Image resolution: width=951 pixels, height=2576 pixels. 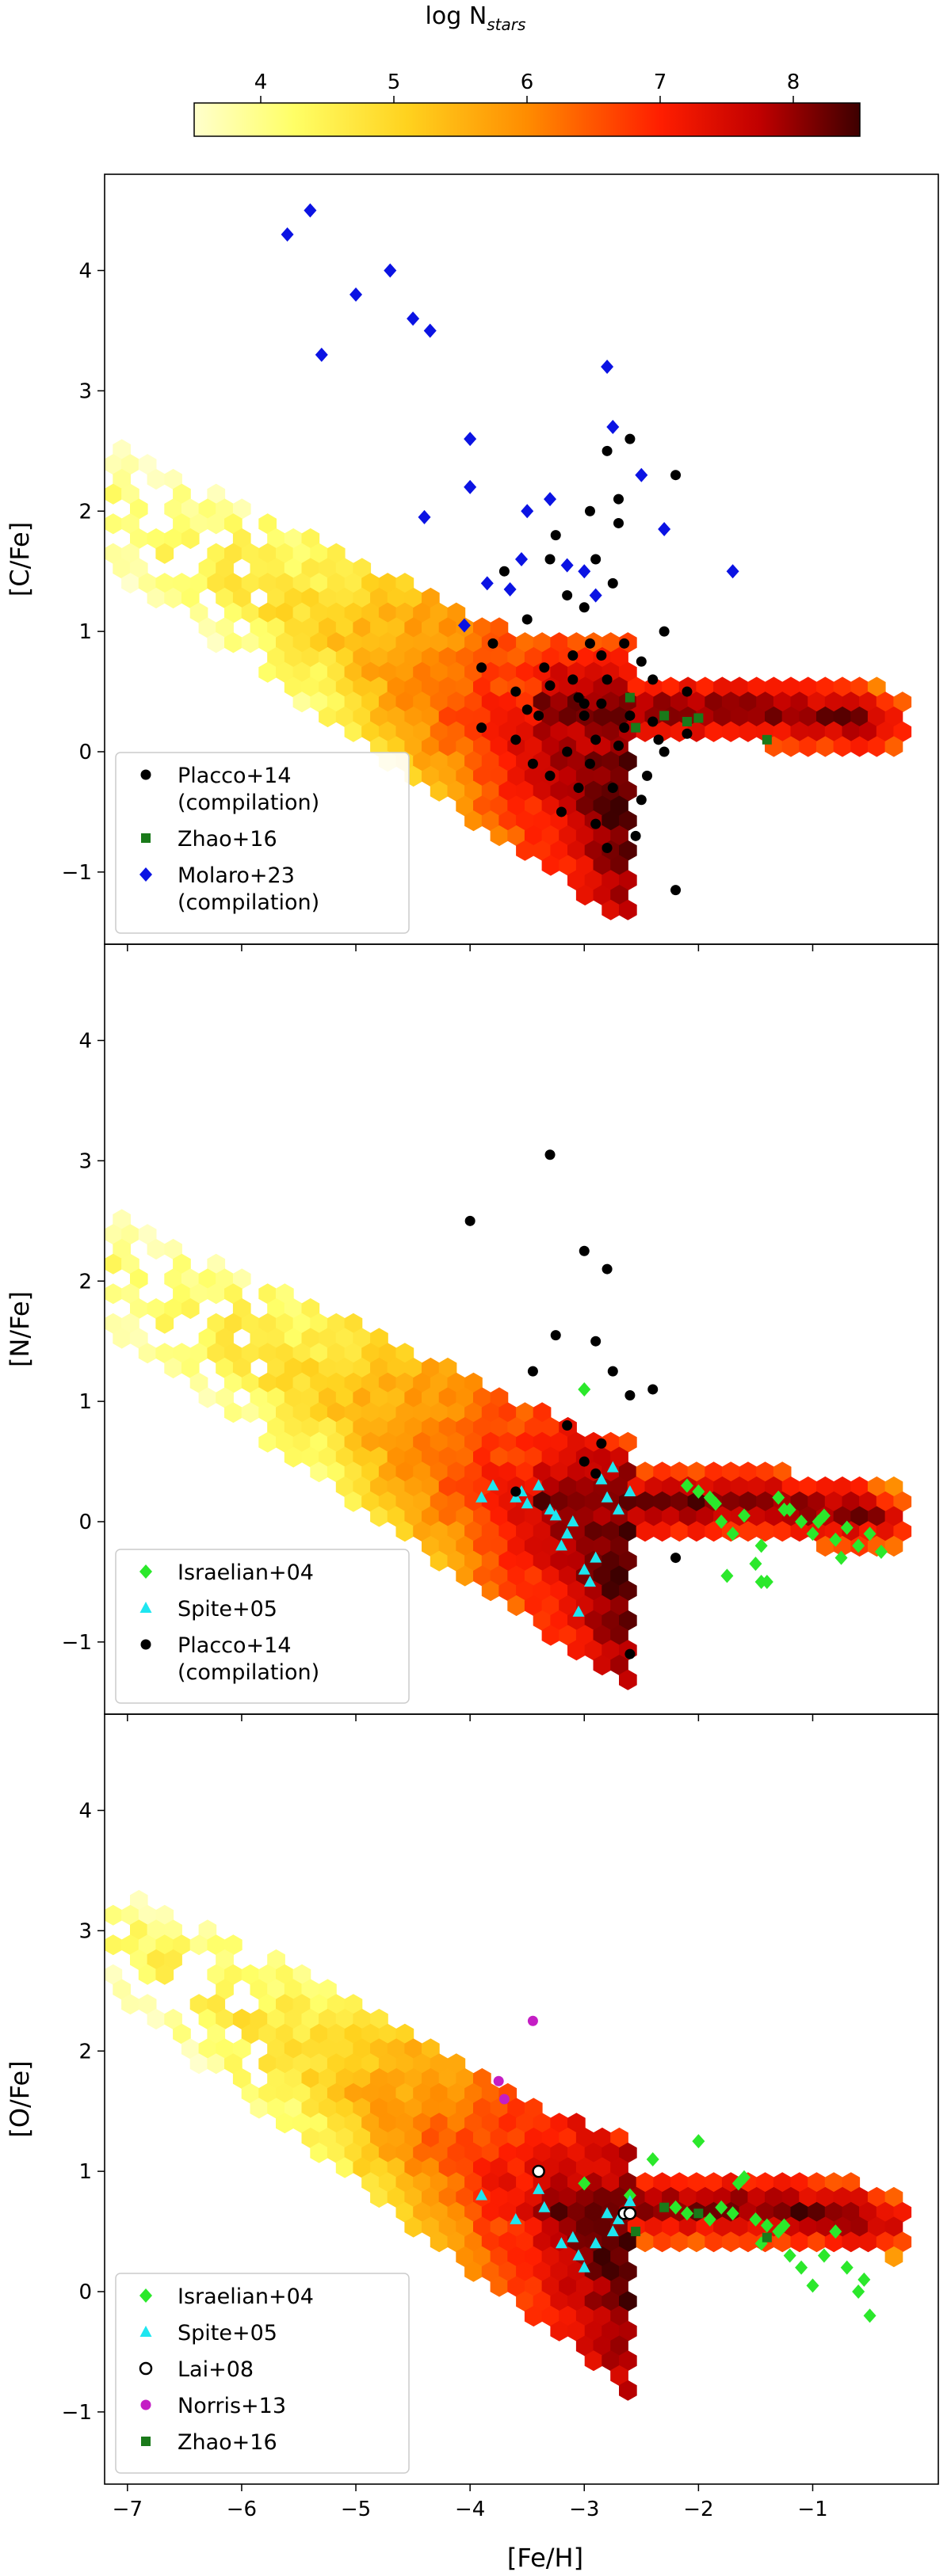 I want to click on x-tick-label: −4, so click(x=470, y=2510).